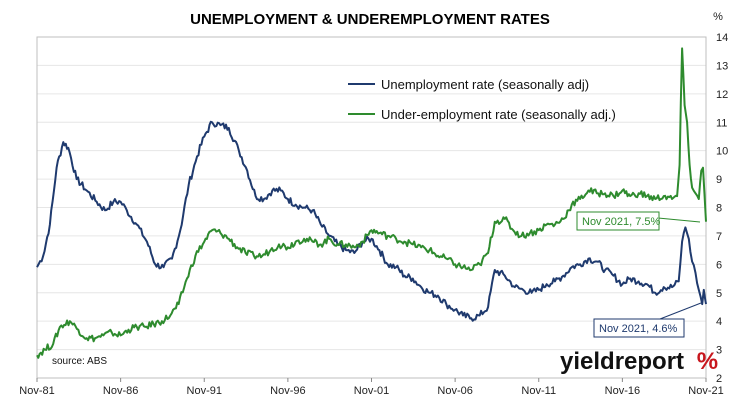 The width and height of the screenshot is (749, 400). Describe the element at coordinates (538, 391) in the screenshot. I see `x-tick-label: Nov-11` at that location.